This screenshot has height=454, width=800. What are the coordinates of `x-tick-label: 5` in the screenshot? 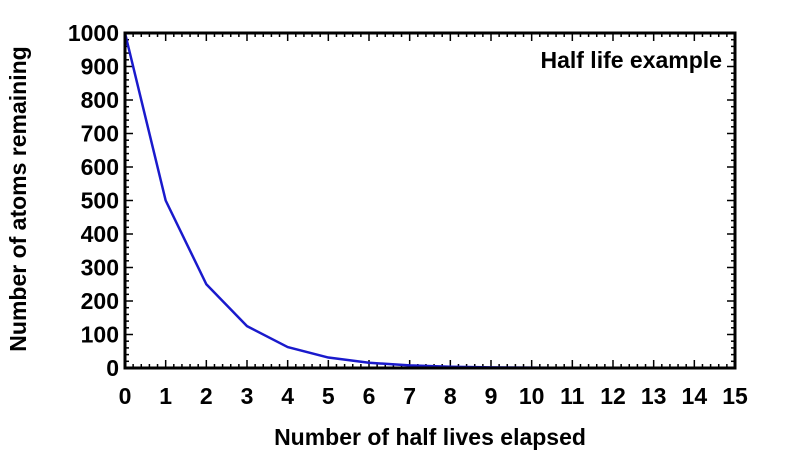 It's located at (328, 396).